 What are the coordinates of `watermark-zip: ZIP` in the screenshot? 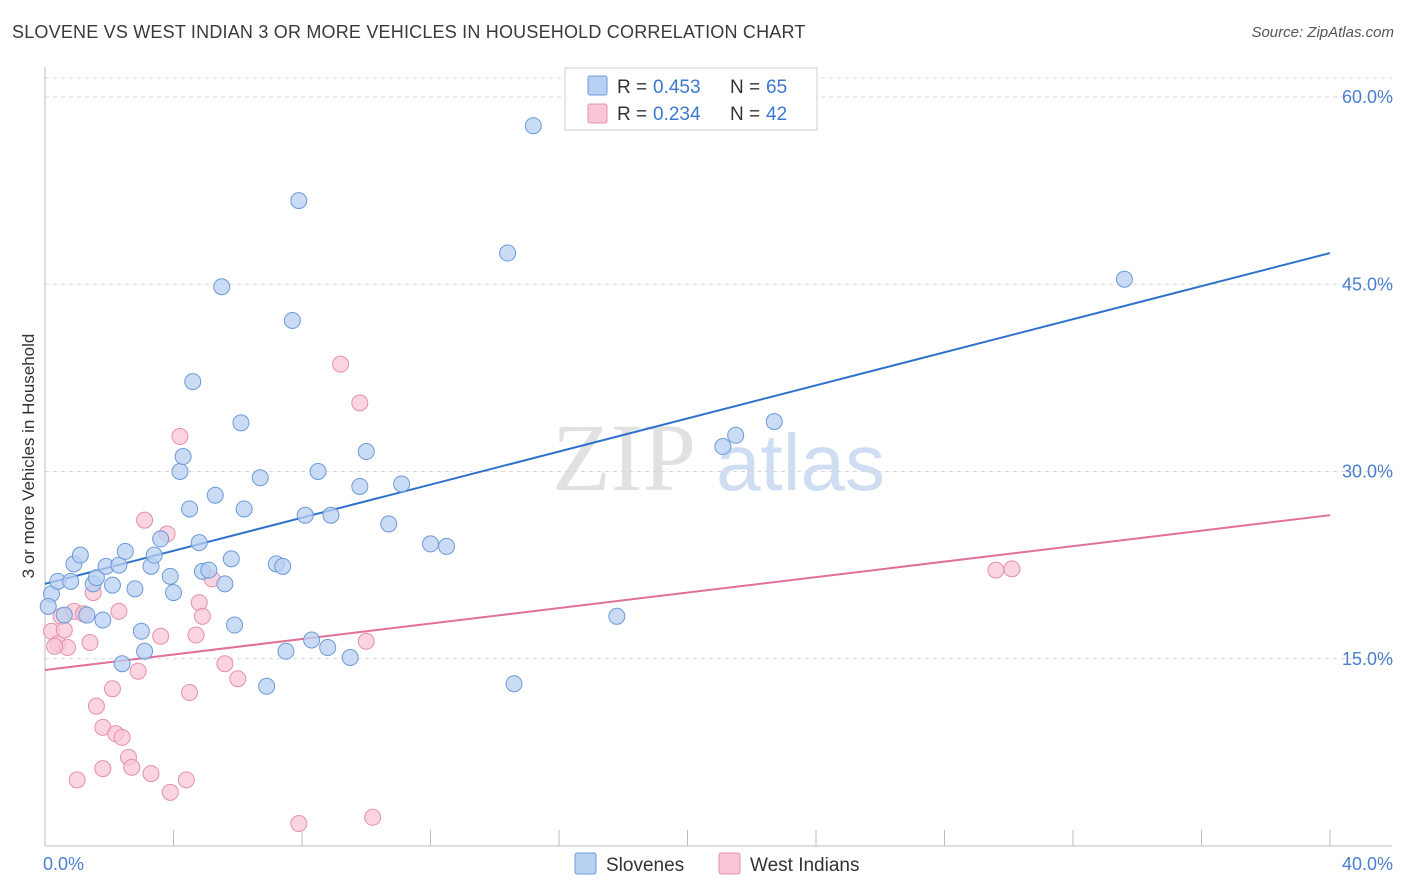 It's located at (624, 457).